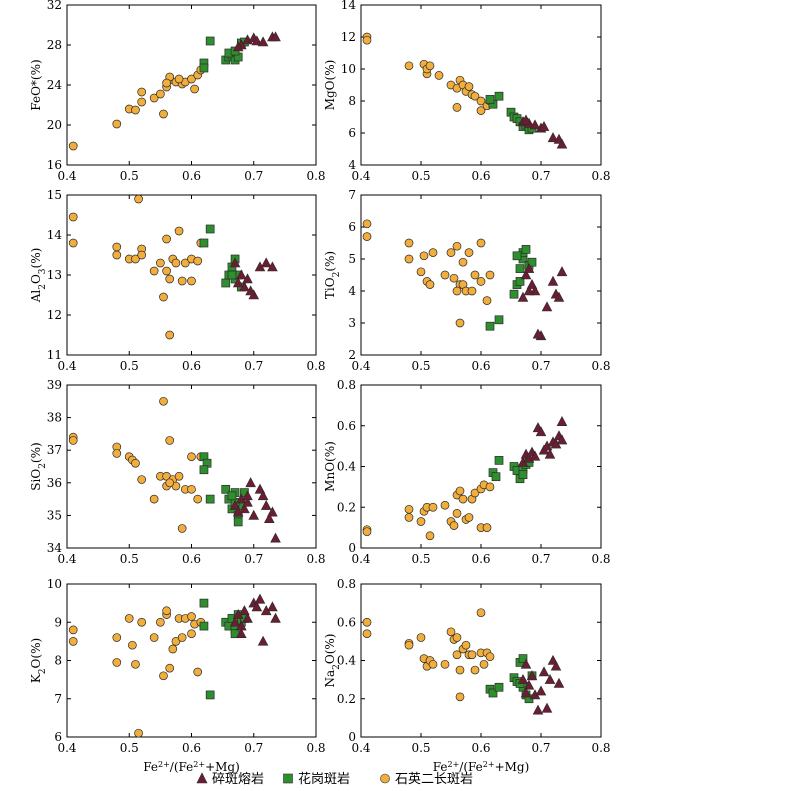  Describe the element at coordinates (54, 275) in the screenshot. I see `y-tick-label: 13` at that location.